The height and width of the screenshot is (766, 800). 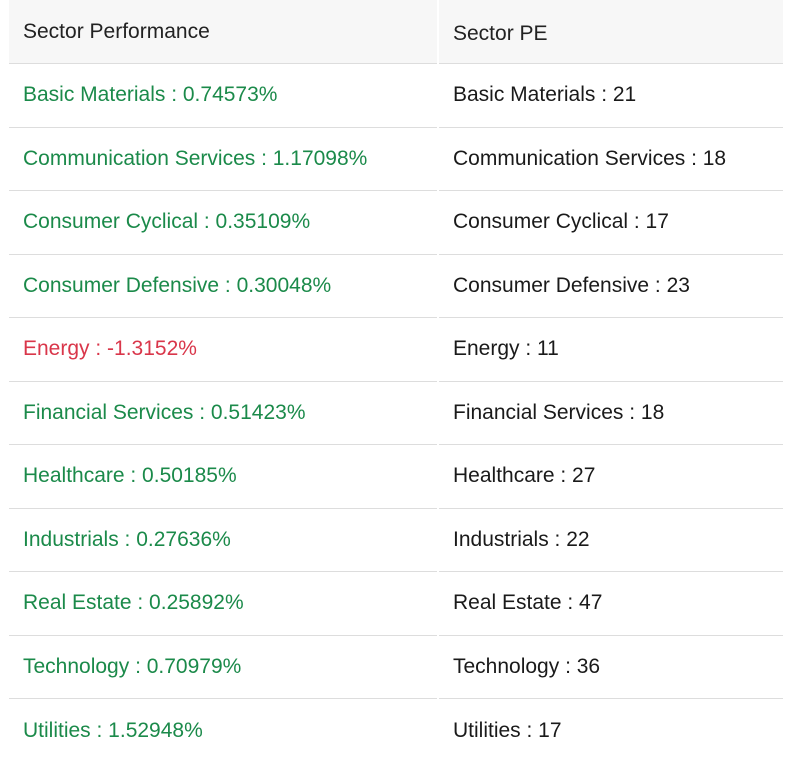 I want to click on performance-row-industrials: Industrials : 0.27636%, so click(x=223, y=540).